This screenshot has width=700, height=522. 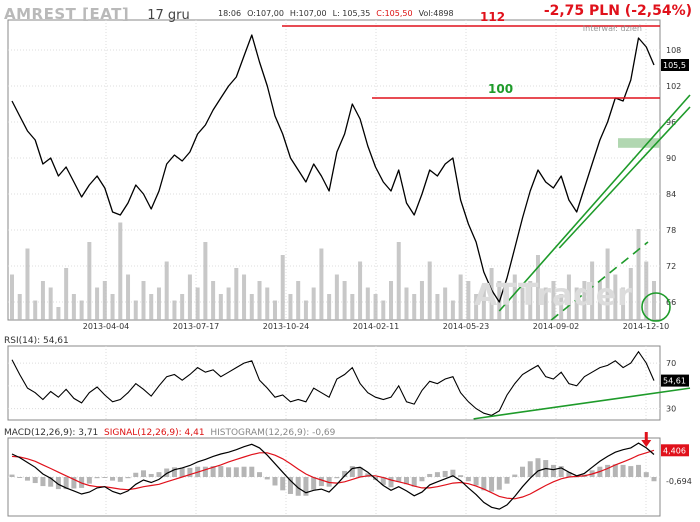 I want to click on x-tick-label: 2014-12-10, so click(x=646, y=326).